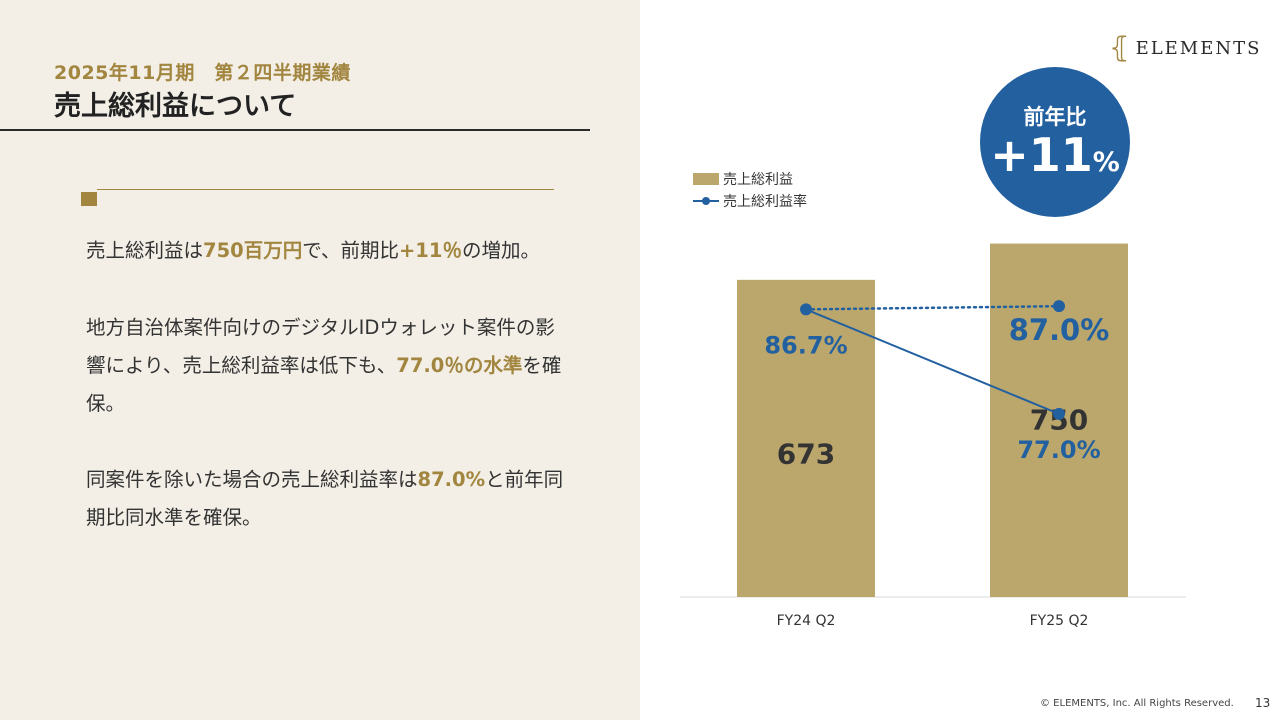 This screenshot has width=1280, height=720. What do you see at coordinates (350, 250) in the screenshot?
I see `summary-text-2: で、前期比` at bounding box center [350, 250].